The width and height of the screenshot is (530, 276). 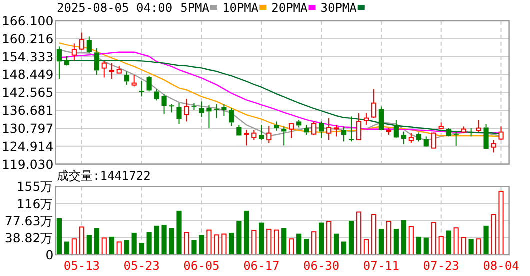 I want to click on y-tick-label: 0, so click(x=50, y=255).